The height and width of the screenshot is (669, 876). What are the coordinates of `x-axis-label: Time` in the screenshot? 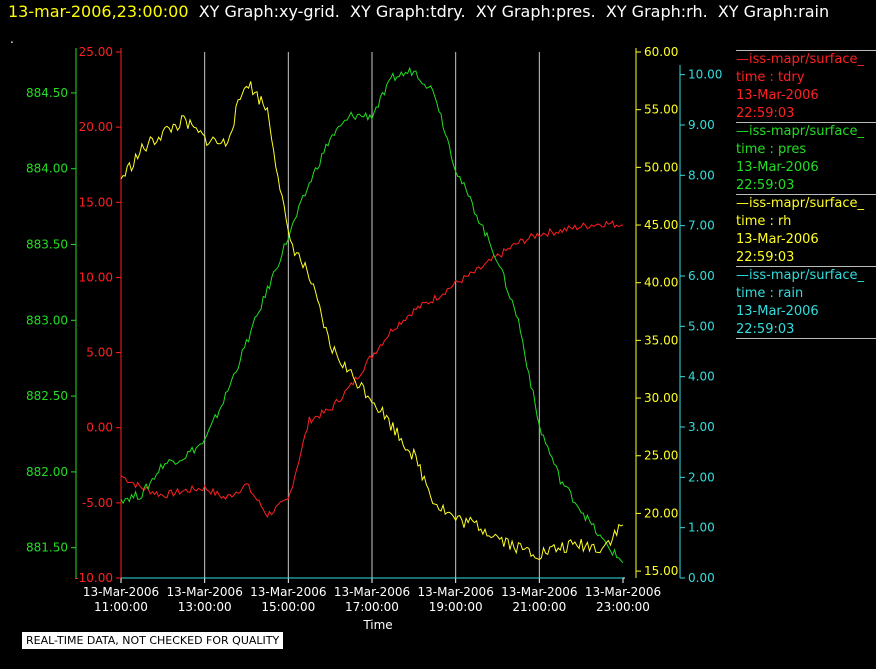 It's located at (377, 625).